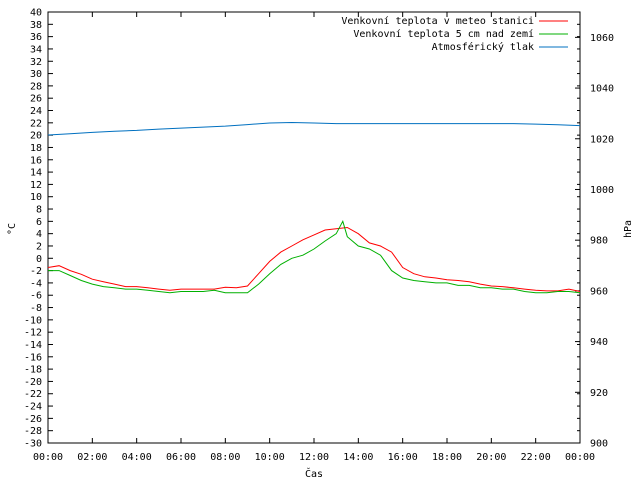  What do you see at coordinates (92, 457) in the screenshot?
I see `x-tick-label: 02:00` at bounding box center [92, 457].